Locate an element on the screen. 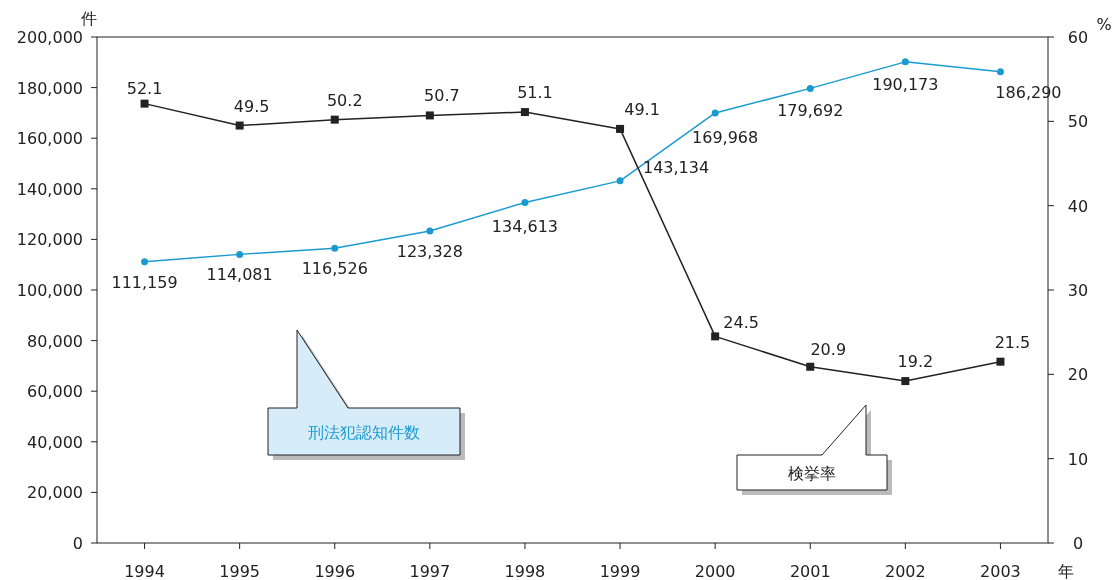 Image resolution: width=1113 pixels, height=580 pixels. data-label: 49.1 is located at coordinates (642, 109).